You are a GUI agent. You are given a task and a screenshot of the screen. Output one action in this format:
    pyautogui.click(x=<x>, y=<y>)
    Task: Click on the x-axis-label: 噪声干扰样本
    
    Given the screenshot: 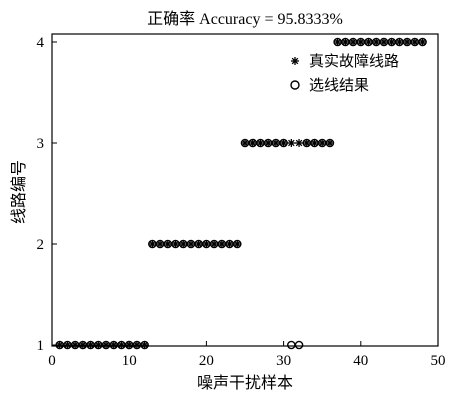 What is the action you would take?
    pyautogui.click(x=245, y=383)
    